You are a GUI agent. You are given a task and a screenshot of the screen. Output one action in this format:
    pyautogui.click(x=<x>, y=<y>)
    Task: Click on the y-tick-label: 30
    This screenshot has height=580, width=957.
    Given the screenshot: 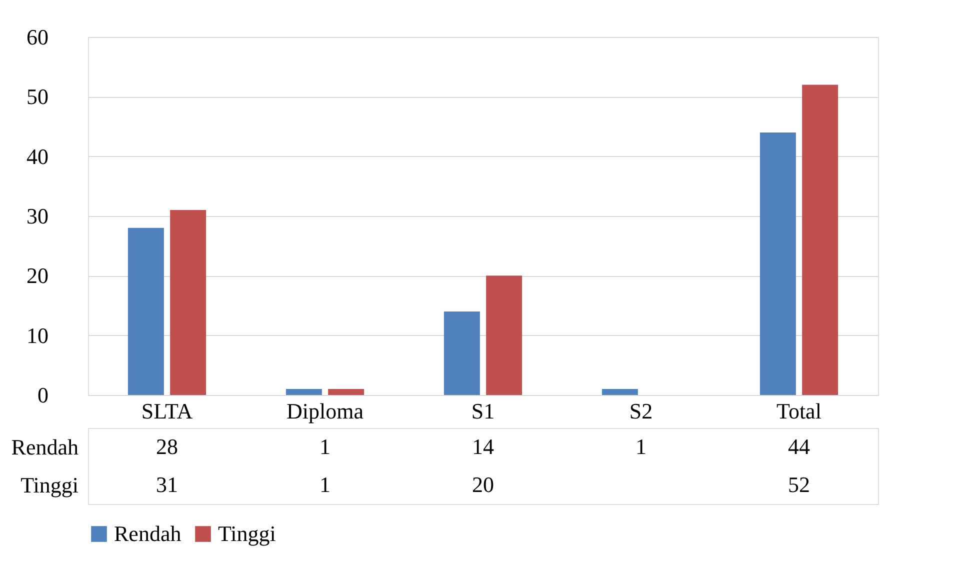 What is the action you would take?
    pyautogui.click(x=37, y=216)
    